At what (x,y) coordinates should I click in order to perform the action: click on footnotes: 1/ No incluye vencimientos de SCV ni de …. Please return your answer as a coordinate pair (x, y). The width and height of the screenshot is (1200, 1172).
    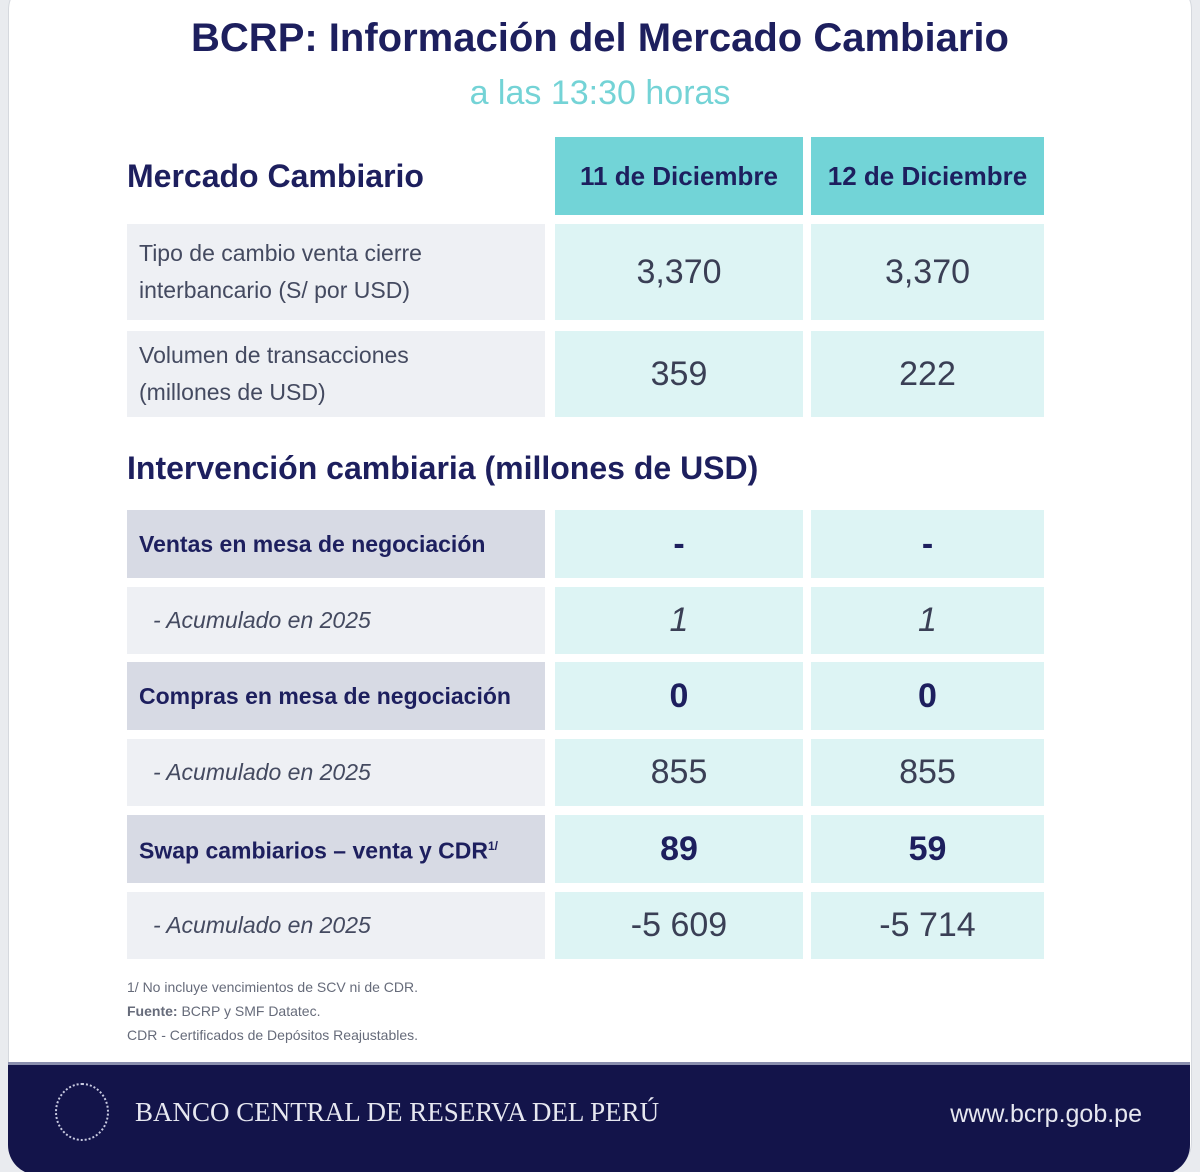
    Looking at the image, I should click on (272, 1011).